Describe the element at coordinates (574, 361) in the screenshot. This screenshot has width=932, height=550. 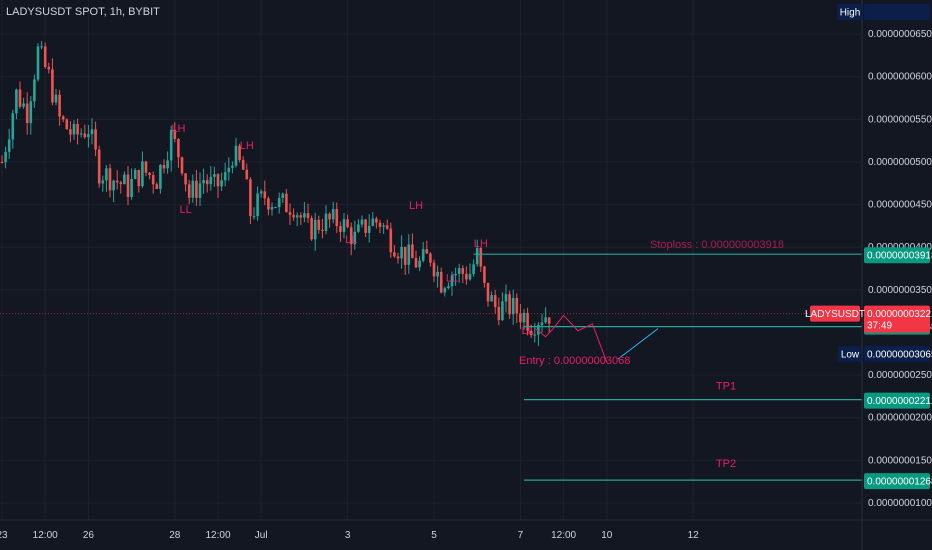
I see `entry-label: Entry : 0.00000003068` at that location.